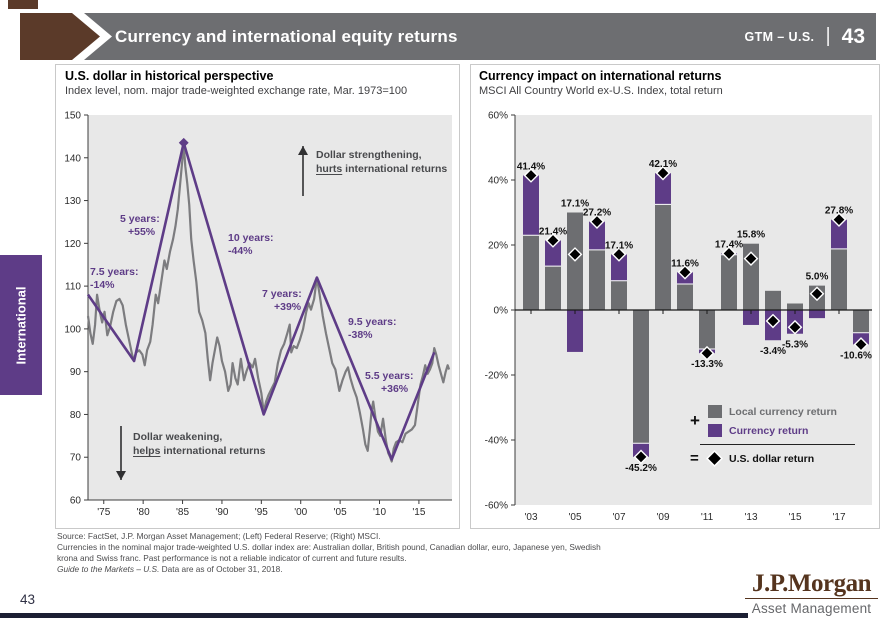  What do you see at coordinates (811, 585) in the screenshot?
I see `jpmorgan-logo-wordmark: J.P.Morgan` at bounding box center [811, 585].